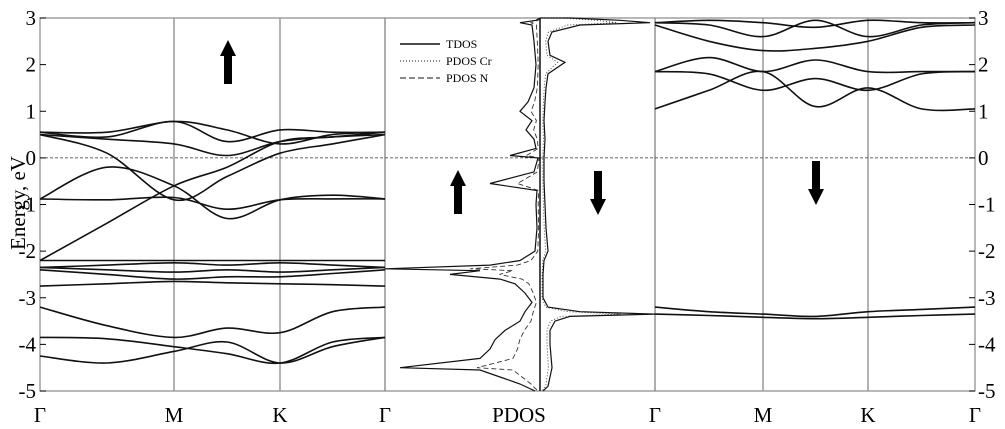 This screenshot has width=1005, height=429. What do you see at coordinates (987, 251) in the screenshot?
I see `y-tick-label-right: -2` at bounding box center [987, 251].